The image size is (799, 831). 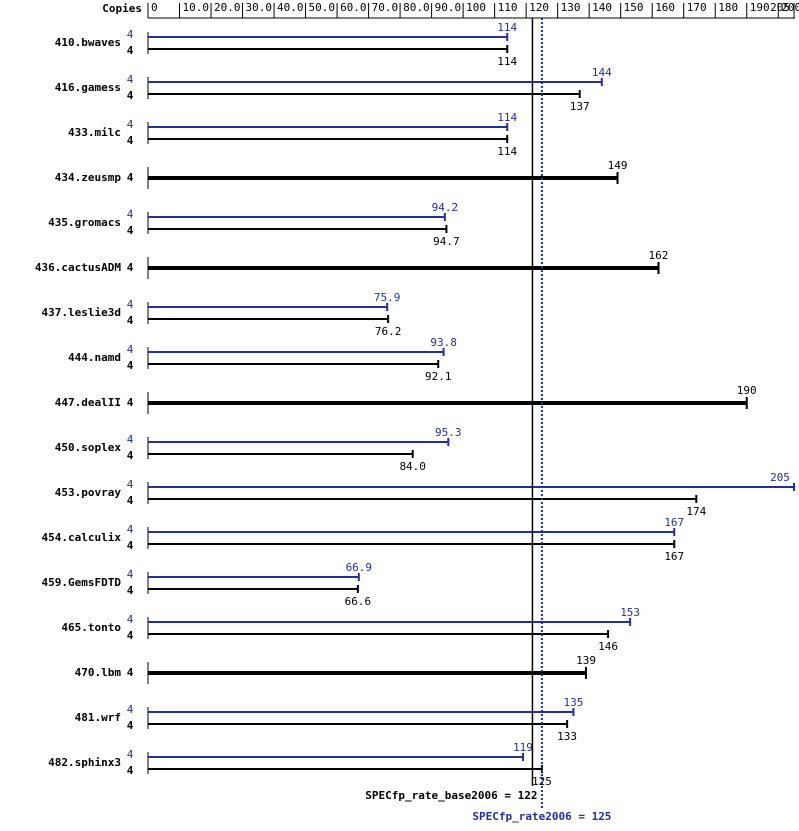 I want to click on copies-header: Copies, so click(x=122, y=8).